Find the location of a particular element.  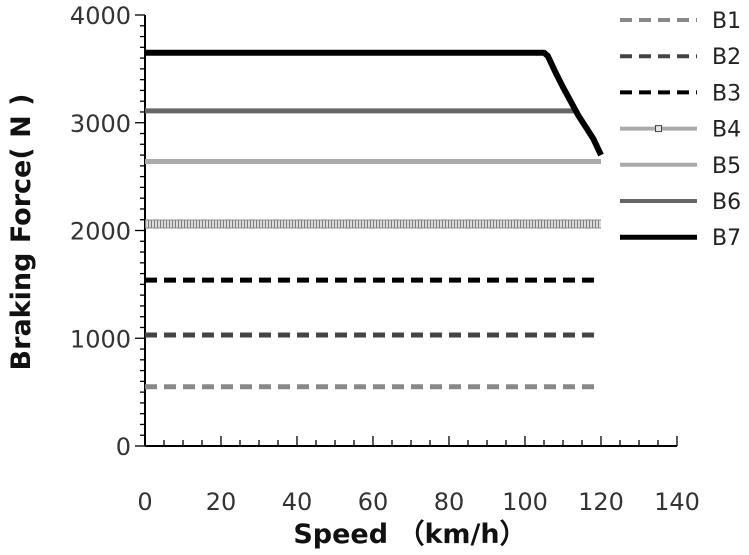

series-b7 is located at coordinates (374, 103).